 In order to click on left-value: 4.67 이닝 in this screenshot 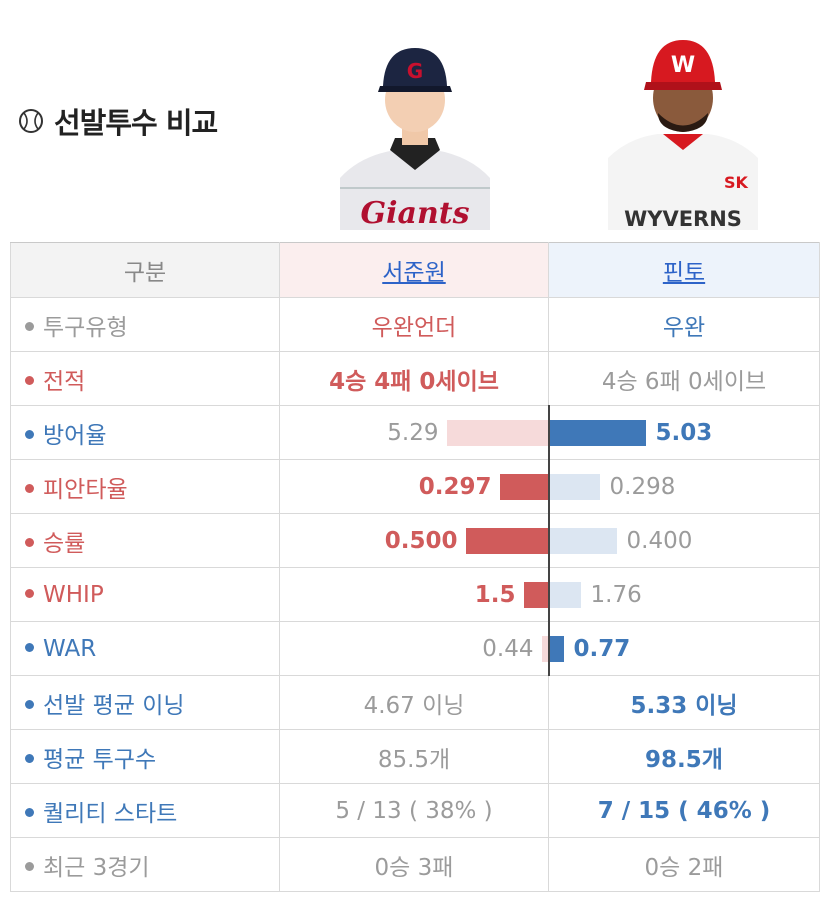, I will do `click(414, 702)`.